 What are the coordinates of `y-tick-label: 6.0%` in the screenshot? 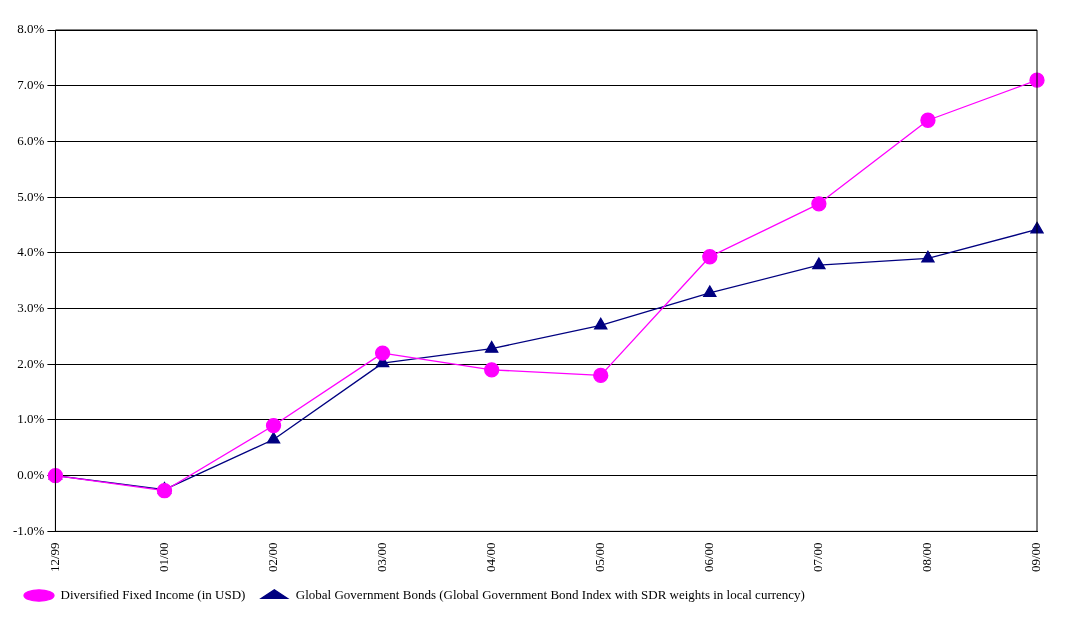 It's located at (31, 140).